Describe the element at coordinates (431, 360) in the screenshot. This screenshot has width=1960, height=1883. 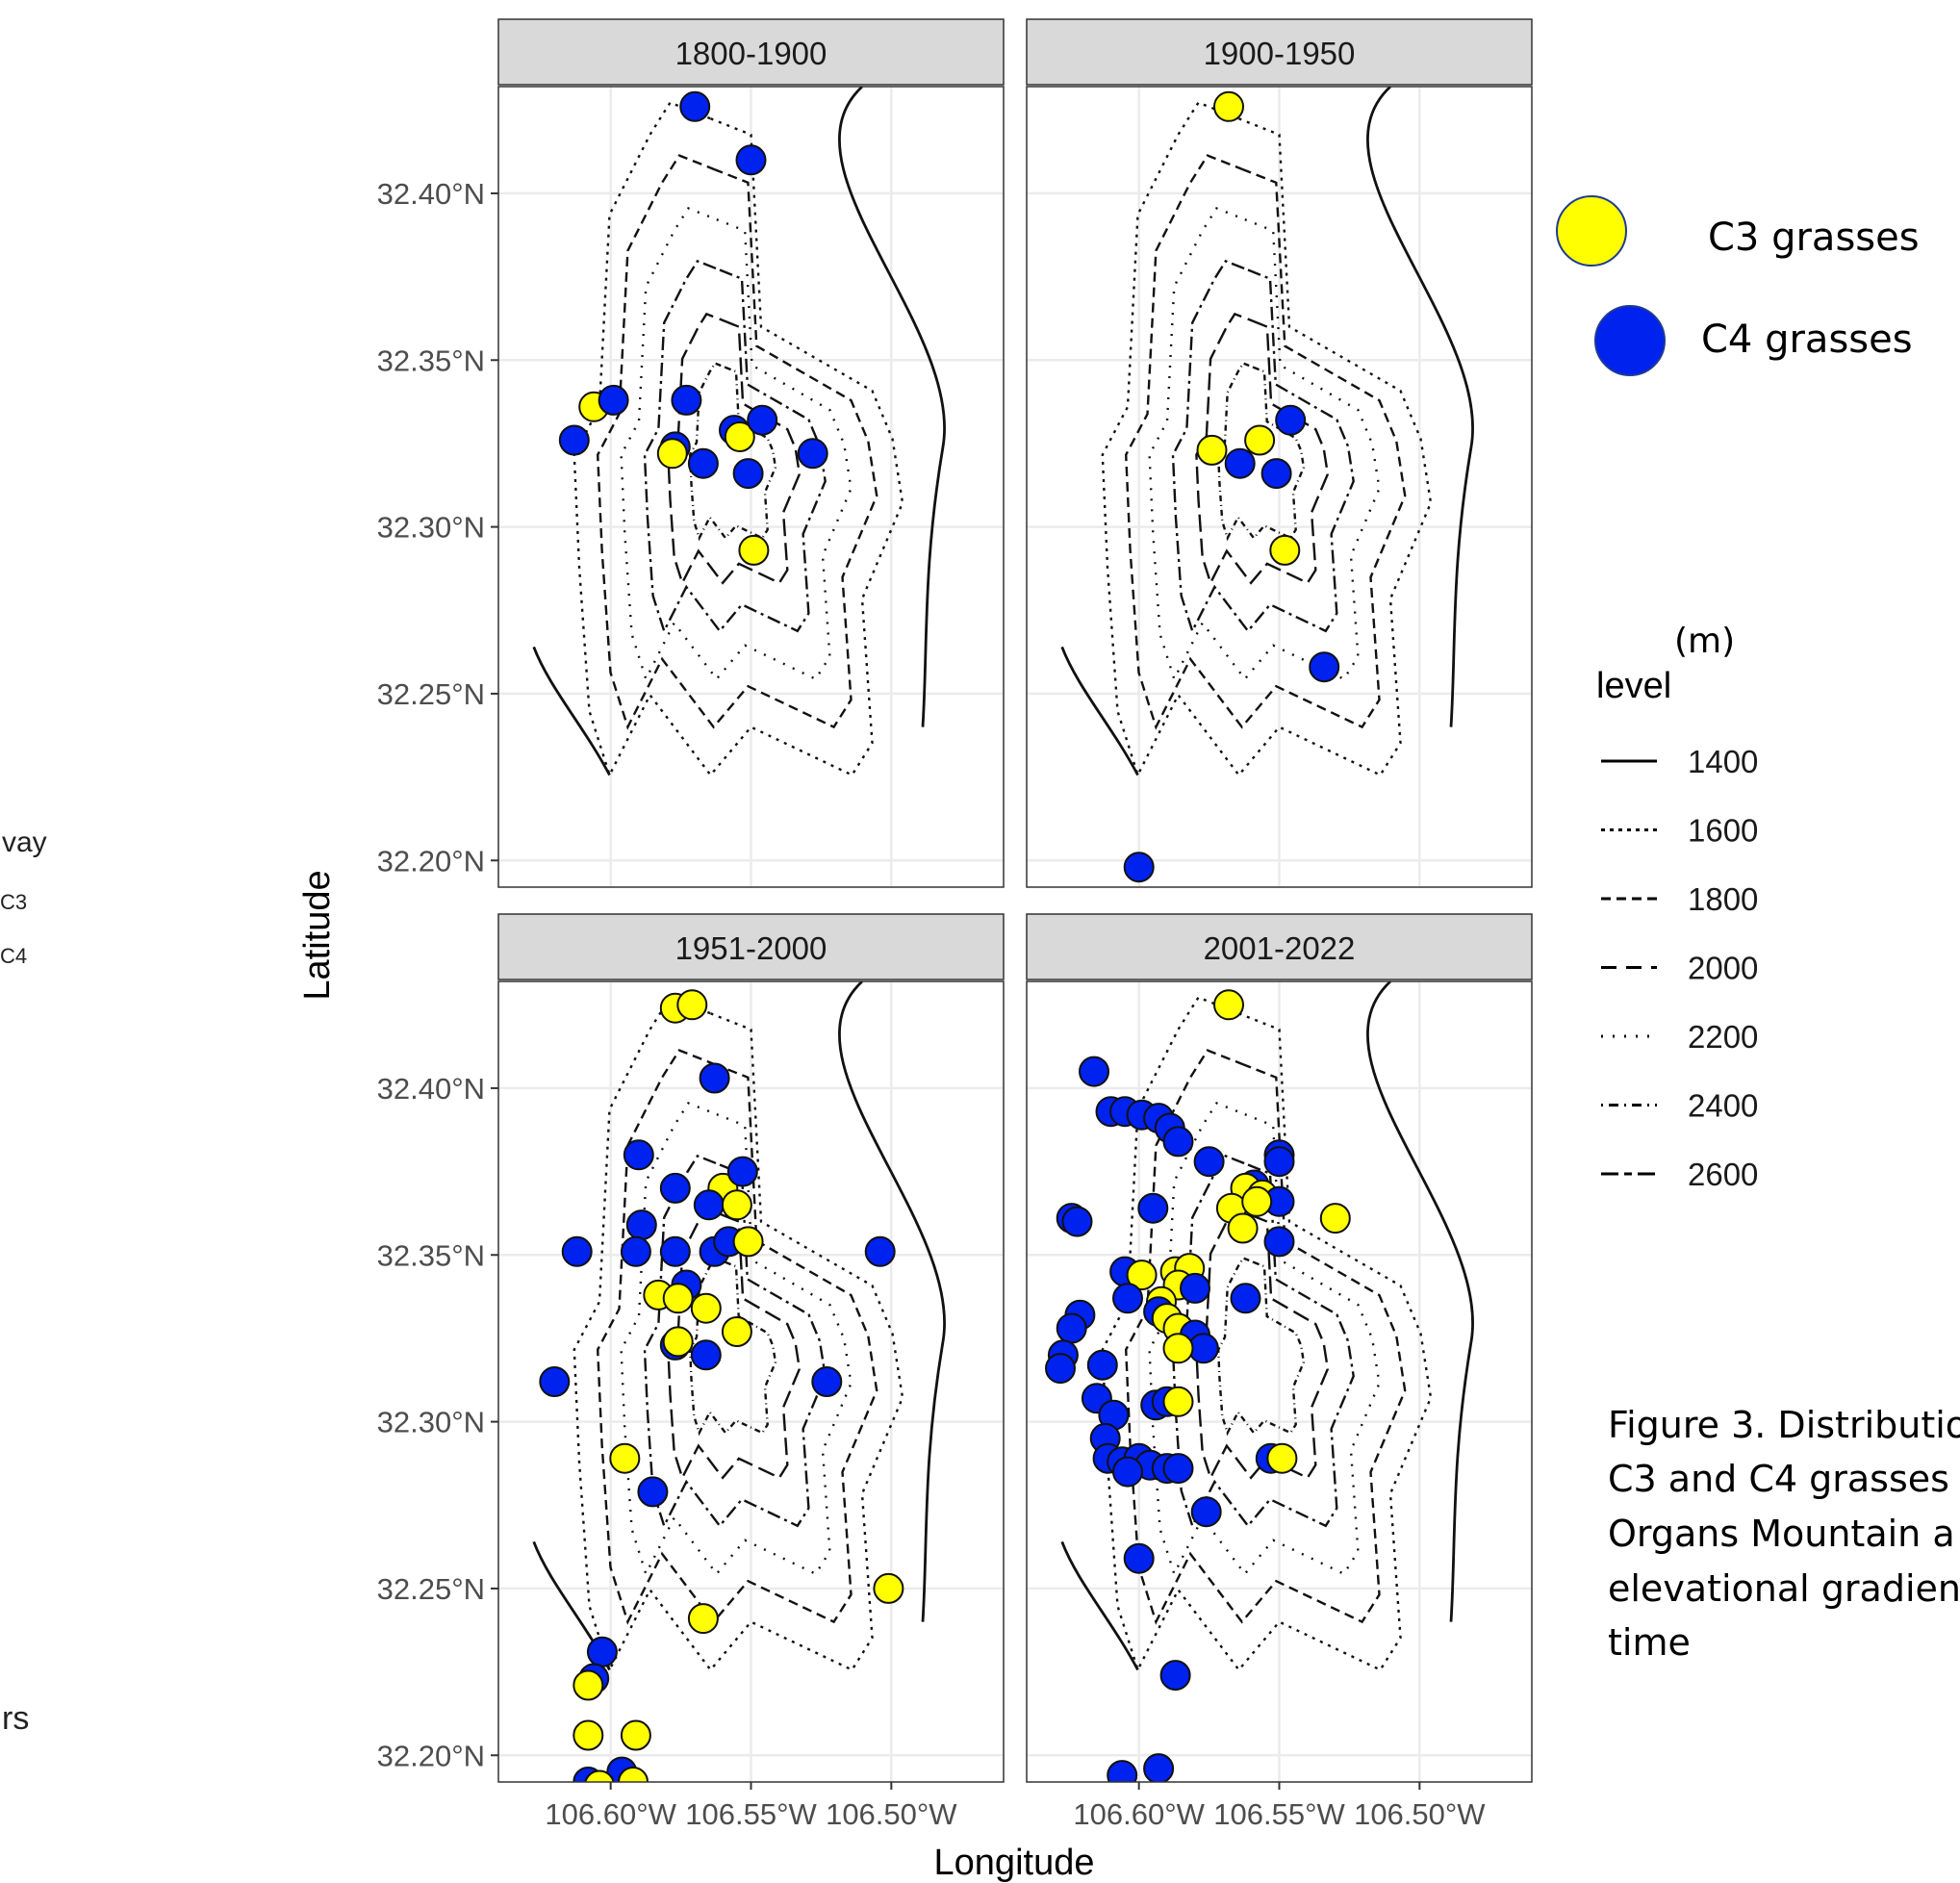
I see `y-tick-label: 32.35°N` at that location.